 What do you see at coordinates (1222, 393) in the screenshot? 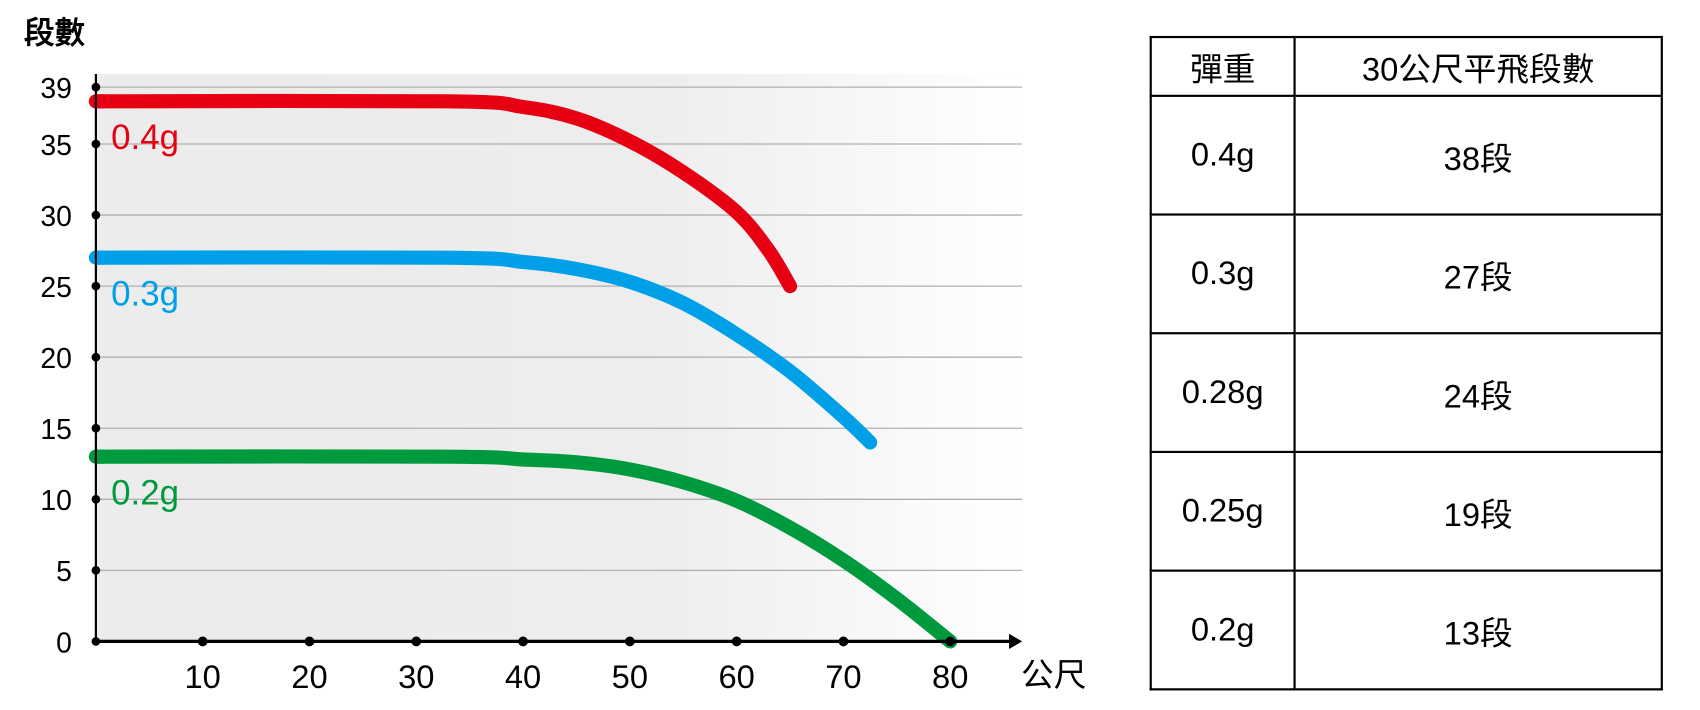
I see `cell-weight: 0.28g` at bounding box center [1222, 393].